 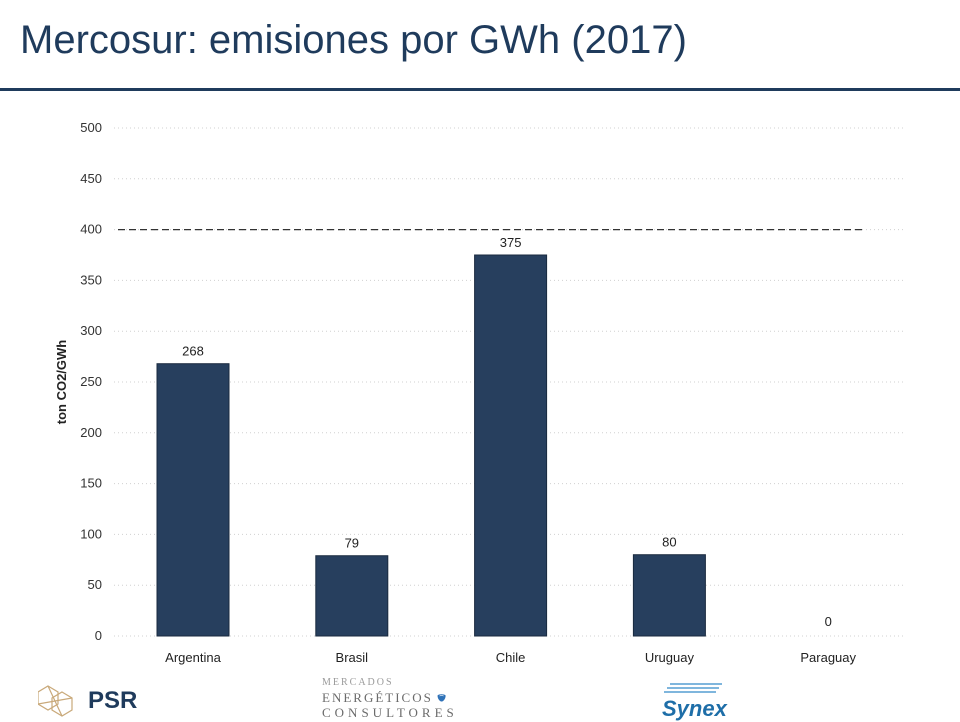 I want to click on mec-logo-top: MERCADOS, so click(x=358, y=682).